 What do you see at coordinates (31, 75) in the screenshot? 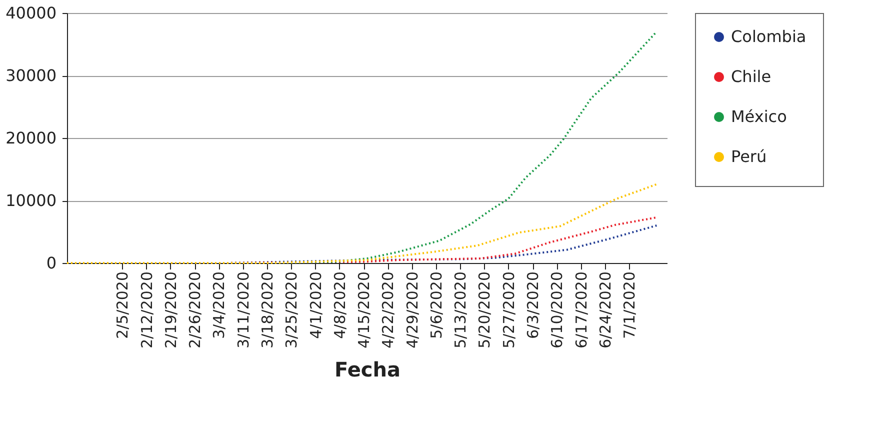
I see `y-tick-label: 30000` at bounding box center [31, 75].